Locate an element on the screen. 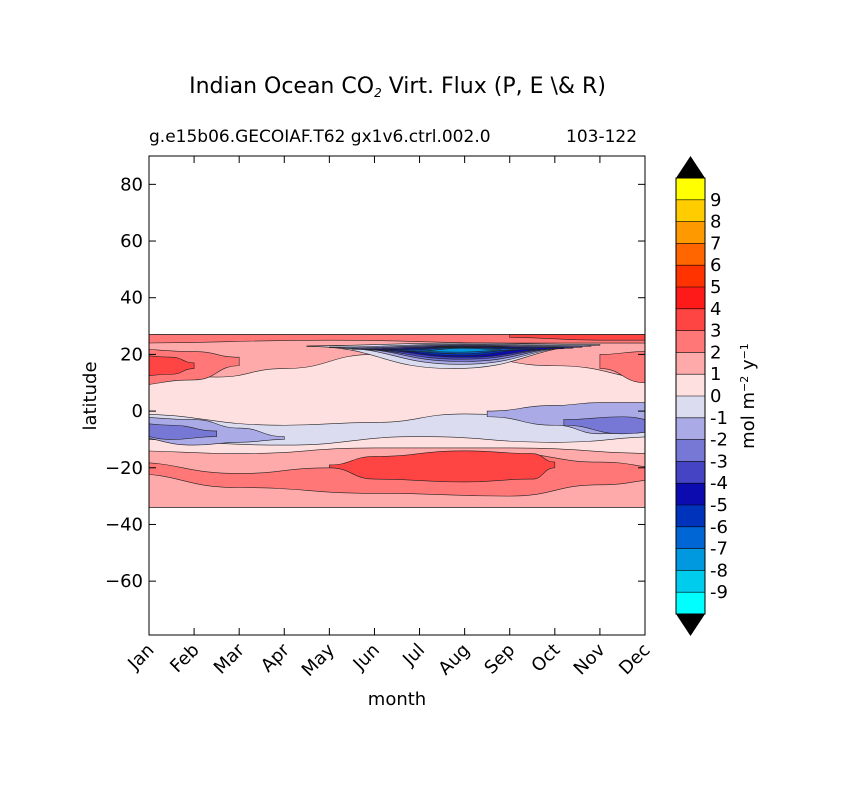 The width and height of the screenshot is (841, 788). colorbar-tick-label-14: -5 is located at coordinates (719, 505).